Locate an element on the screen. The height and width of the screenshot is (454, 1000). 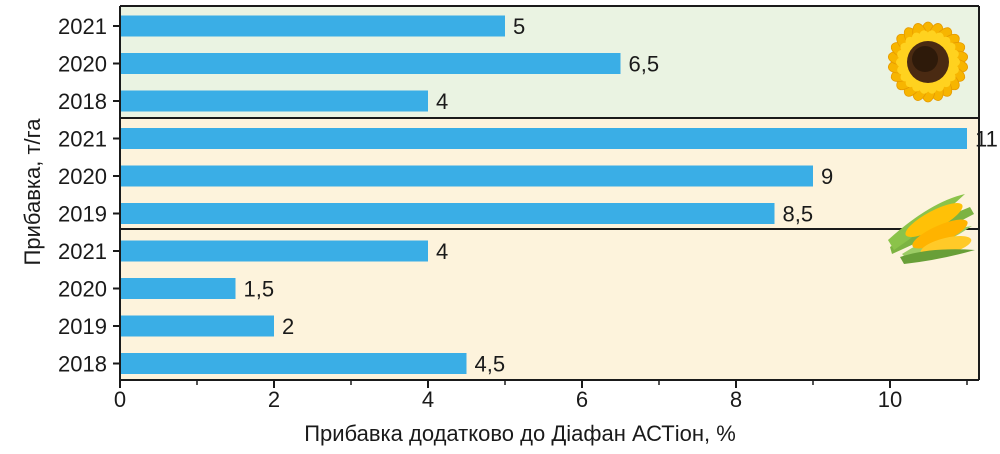
data-label: 11 is located at coordinates (986, 139).